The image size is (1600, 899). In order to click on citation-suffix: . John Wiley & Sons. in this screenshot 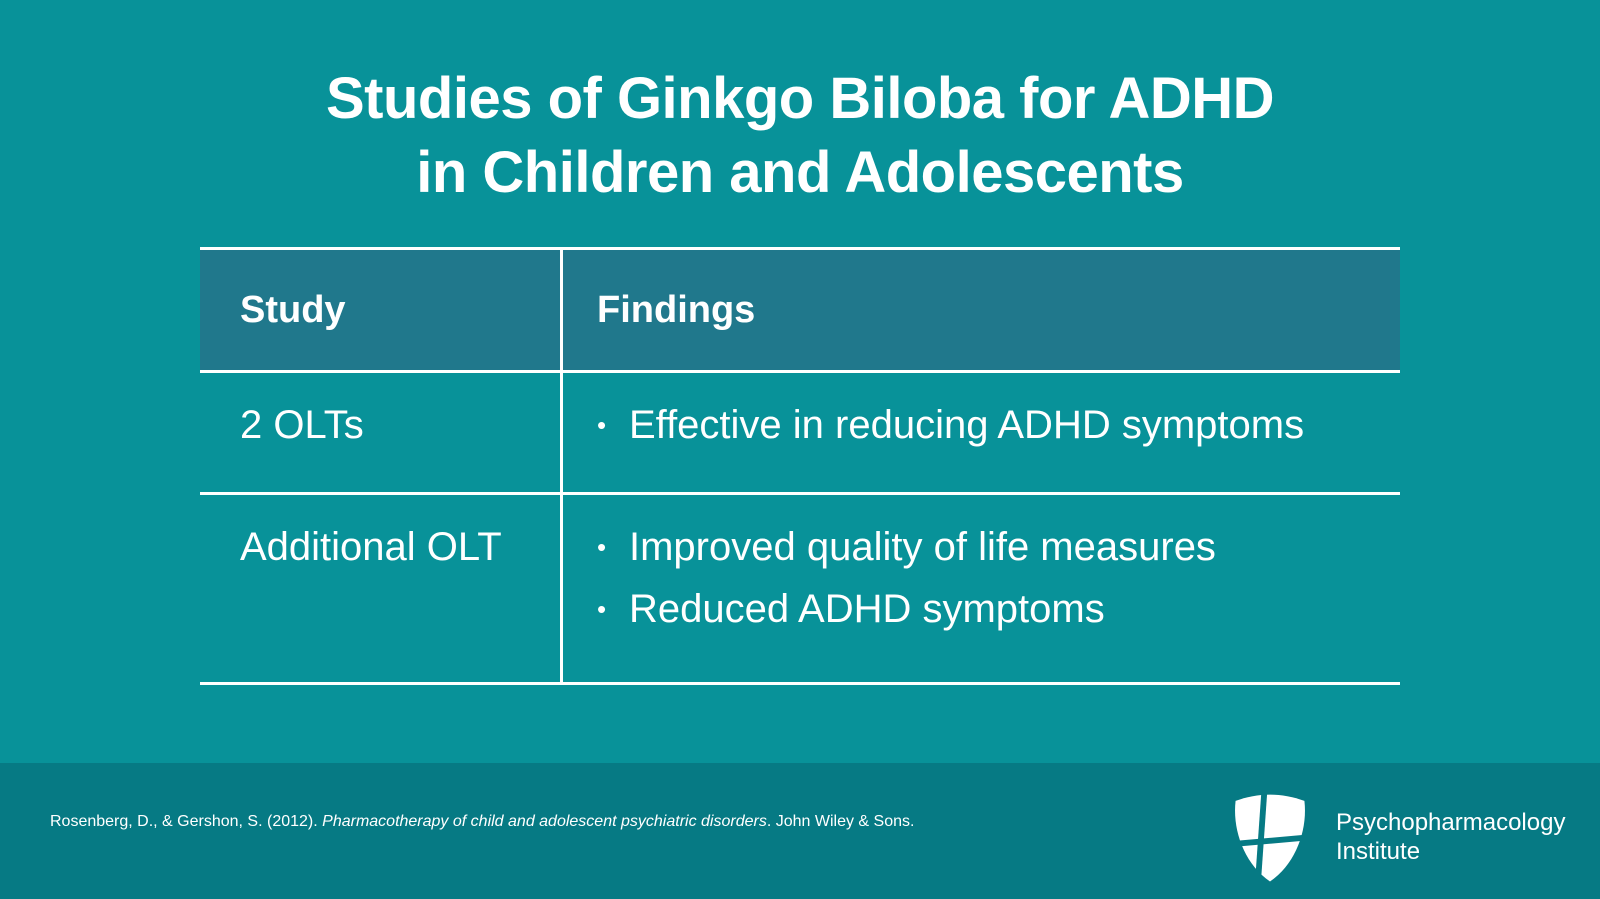, I will do `click(840, 821)`.